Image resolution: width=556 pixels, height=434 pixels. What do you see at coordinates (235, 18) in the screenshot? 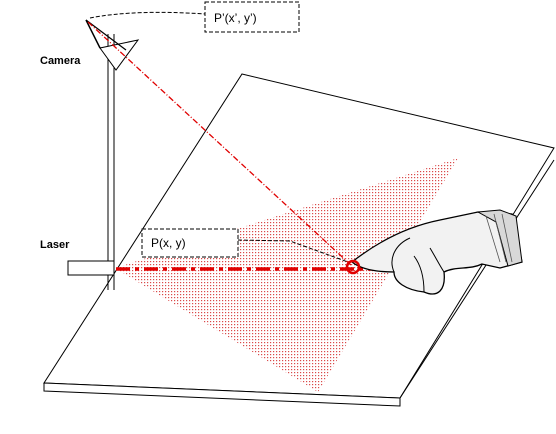
I see `projected-point-label: P’(x’, y’)` at bounding box center [235, 18].